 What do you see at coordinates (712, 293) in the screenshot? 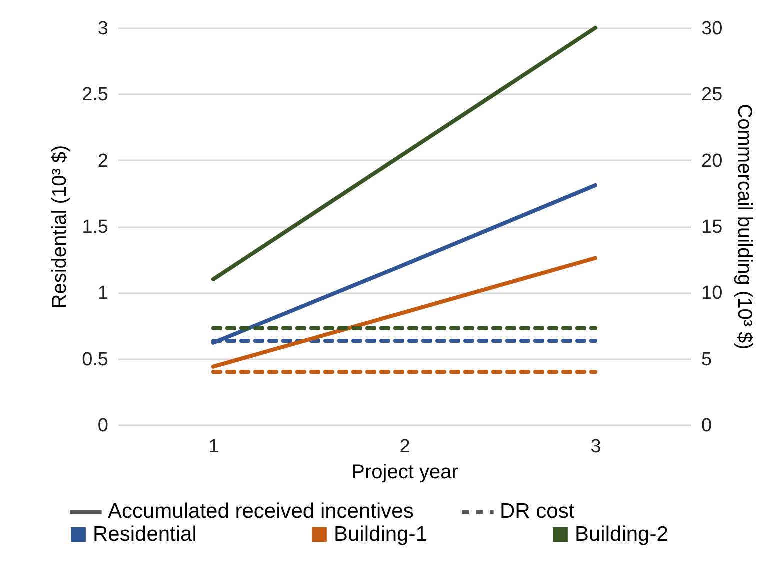
I see `y2-tick-label: 10` at bounding box center [712, 293].